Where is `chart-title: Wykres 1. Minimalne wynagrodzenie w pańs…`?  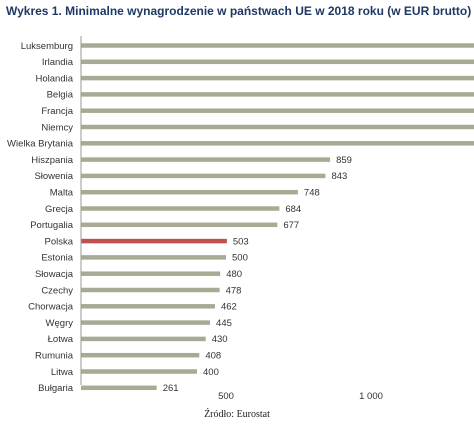 chart-title: Wykres 1. Minimalne wynagrodzenie w pańs… is located at coordinates (239, 11).